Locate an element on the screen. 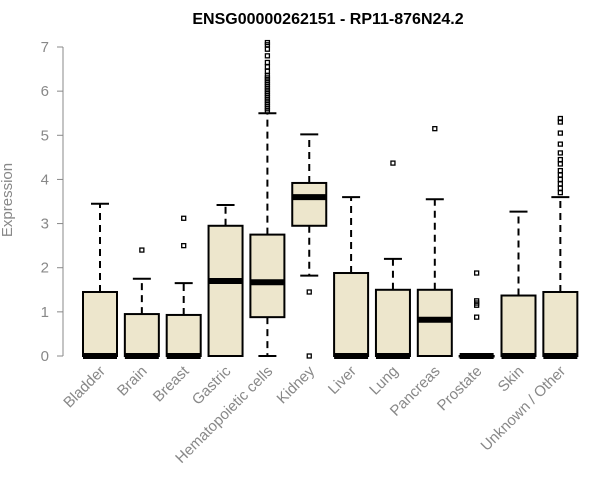 The height and width of the screenshot is (500, 600). category-label: Kidney is located at coordinates (296, 384).